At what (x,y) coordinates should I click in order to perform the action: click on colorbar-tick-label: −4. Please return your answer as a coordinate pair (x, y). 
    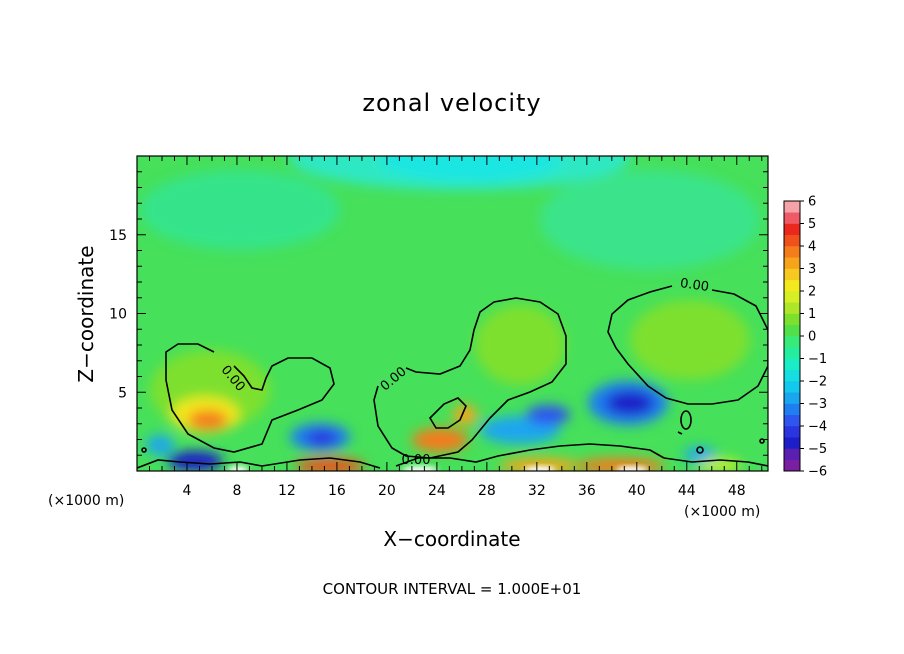
    Looking at the image, I should click on (817, 427).